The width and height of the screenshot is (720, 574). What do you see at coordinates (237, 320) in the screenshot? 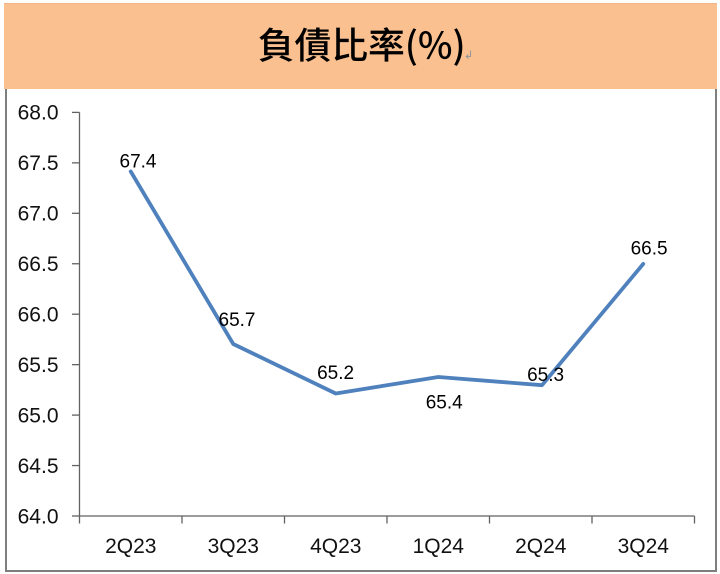
I see `svg-text: 65.7` at bounding box center [237, 320].